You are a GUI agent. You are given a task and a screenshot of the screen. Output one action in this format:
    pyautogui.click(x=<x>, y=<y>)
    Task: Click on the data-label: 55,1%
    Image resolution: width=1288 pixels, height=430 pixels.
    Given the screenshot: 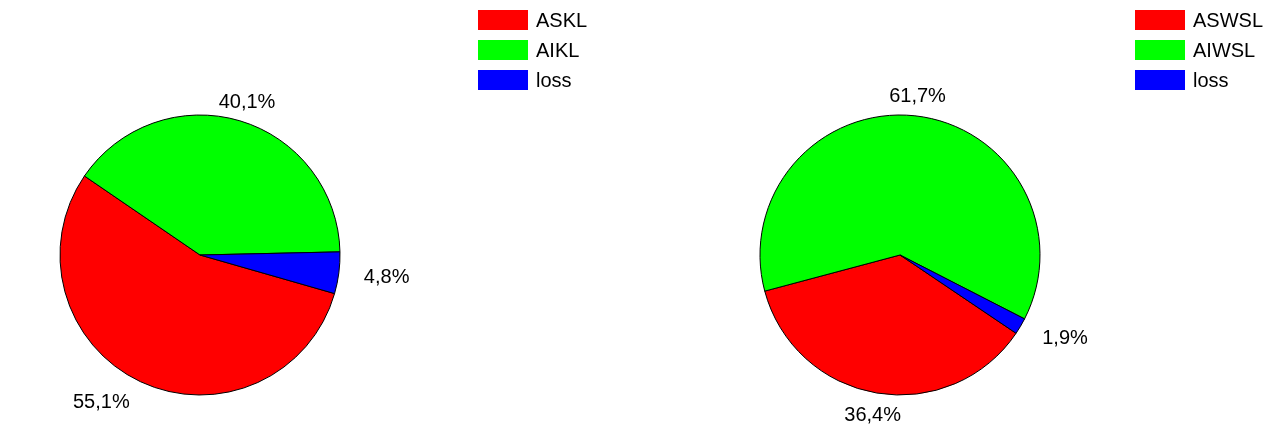 What is the action you would take?
    pyautogui.click(x=101, y=400)
    